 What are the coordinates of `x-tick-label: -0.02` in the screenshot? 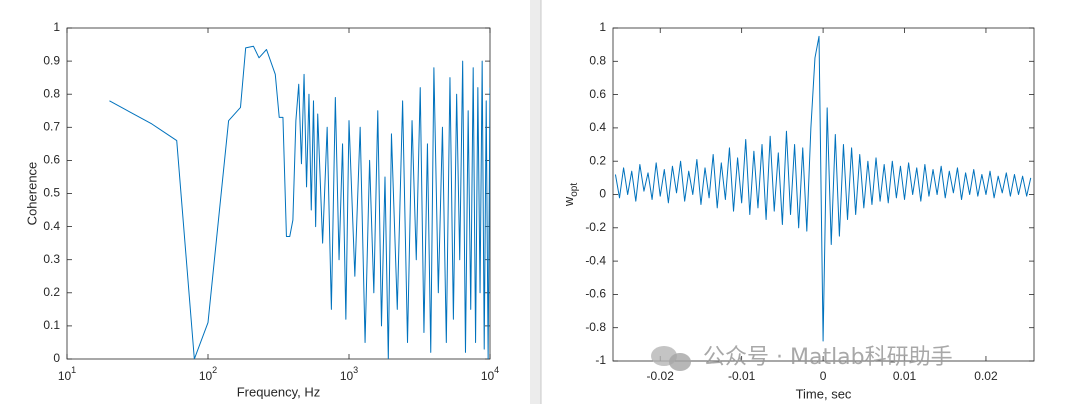 It's located at (661, 376).